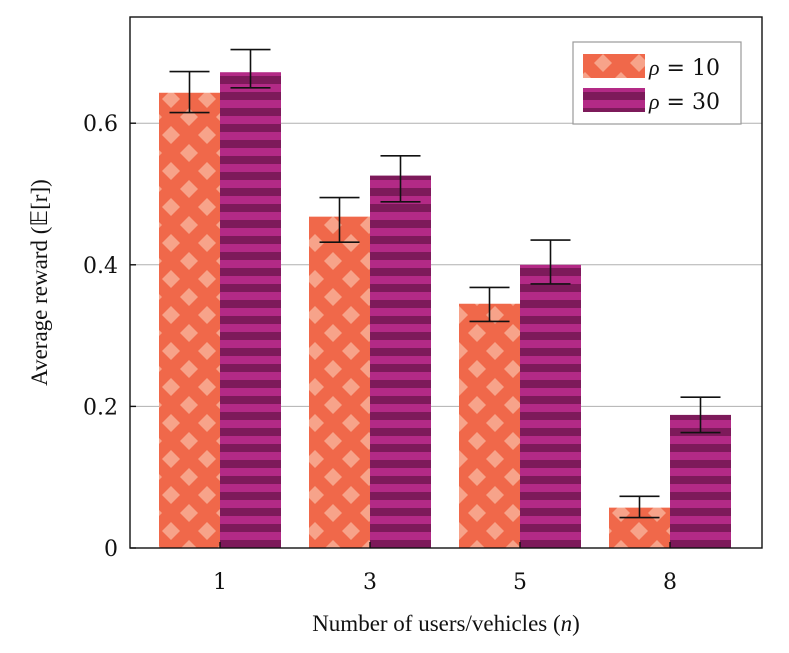 This screenshot has width=789, height=653. I want to click on y-tick-label: 0, so click(111, 549).